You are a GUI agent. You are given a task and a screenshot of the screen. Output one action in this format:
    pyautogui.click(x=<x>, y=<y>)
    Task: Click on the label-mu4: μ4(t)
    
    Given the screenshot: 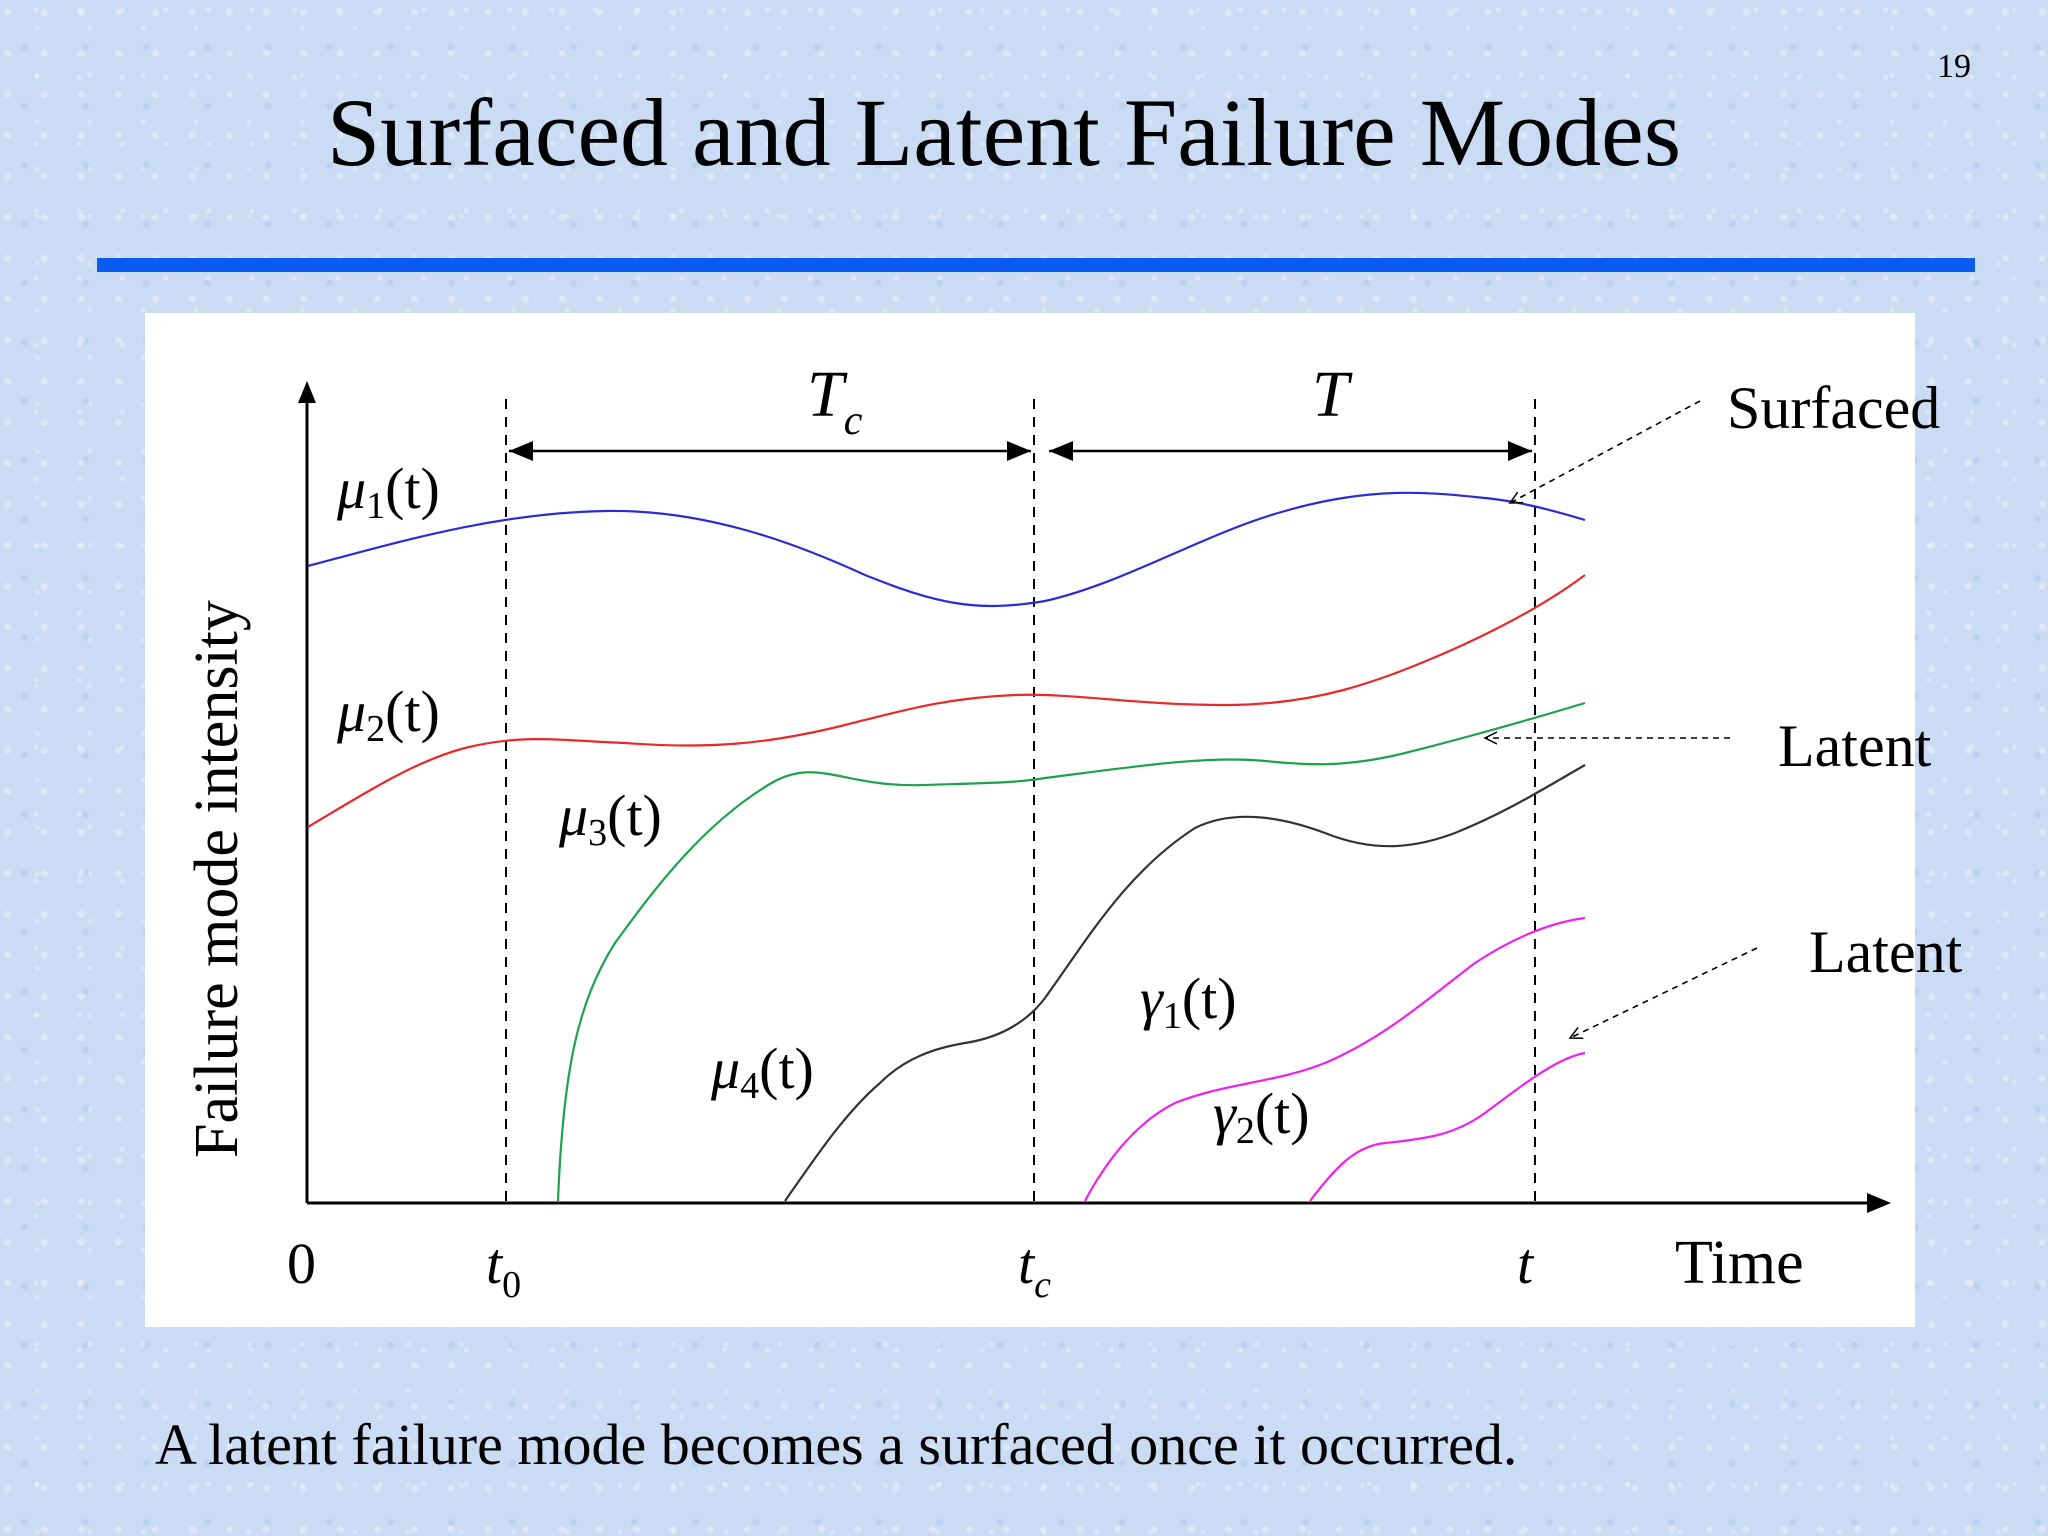 What is the action you would take?
    pyautogui.click(x=762, y=1071)
    